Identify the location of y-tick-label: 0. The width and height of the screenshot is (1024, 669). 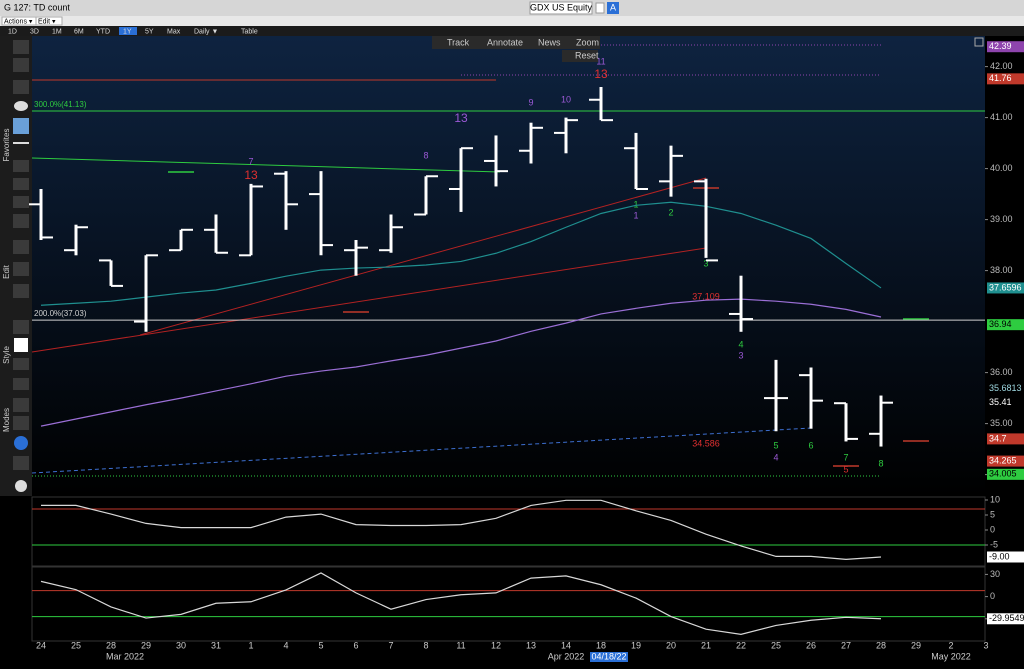
(992, 596).